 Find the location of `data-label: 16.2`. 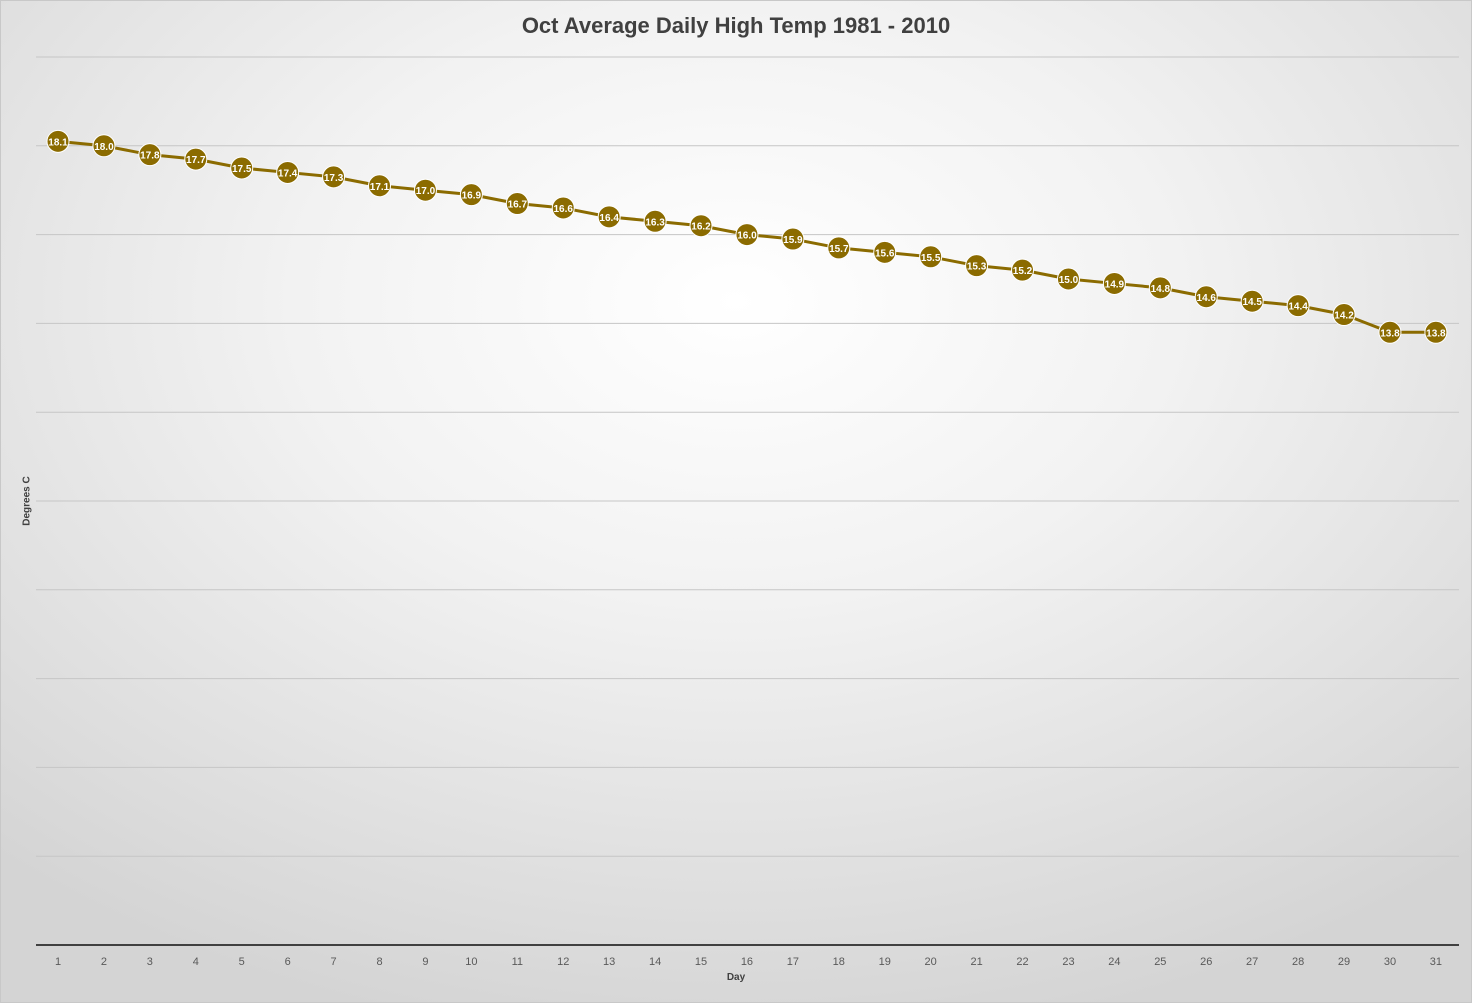

data-label: 16.2 is located at coordinates (701, 227).